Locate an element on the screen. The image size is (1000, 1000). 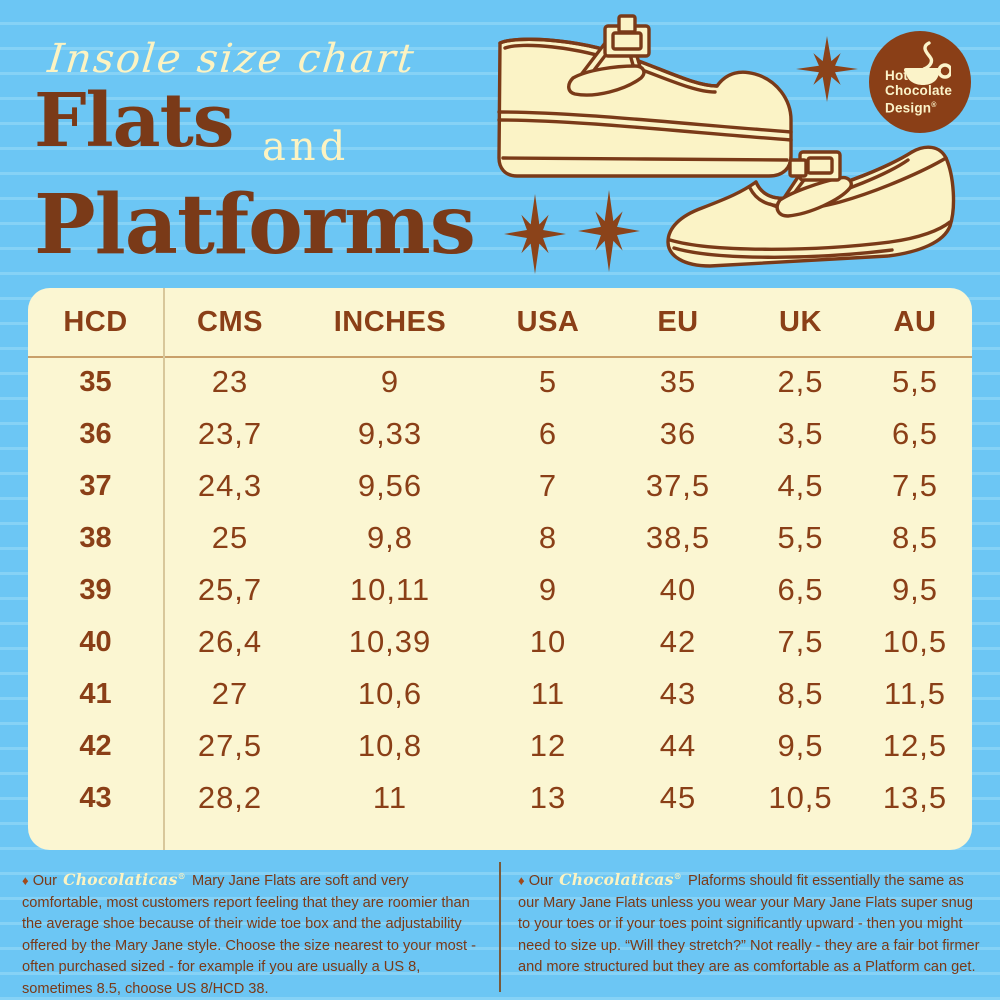
cell-cms: 25 is located at coordinates (230, 537).